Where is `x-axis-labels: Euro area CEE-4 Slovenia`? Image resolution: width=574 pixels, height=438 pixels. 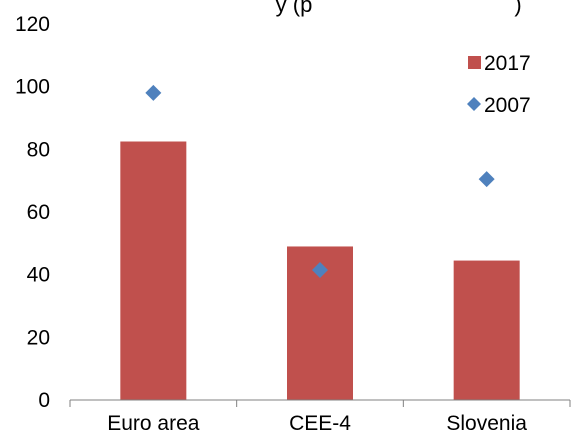
x-axis-labels: Euro area CEE-4 Slovenia is located at coordinates (317, 423).